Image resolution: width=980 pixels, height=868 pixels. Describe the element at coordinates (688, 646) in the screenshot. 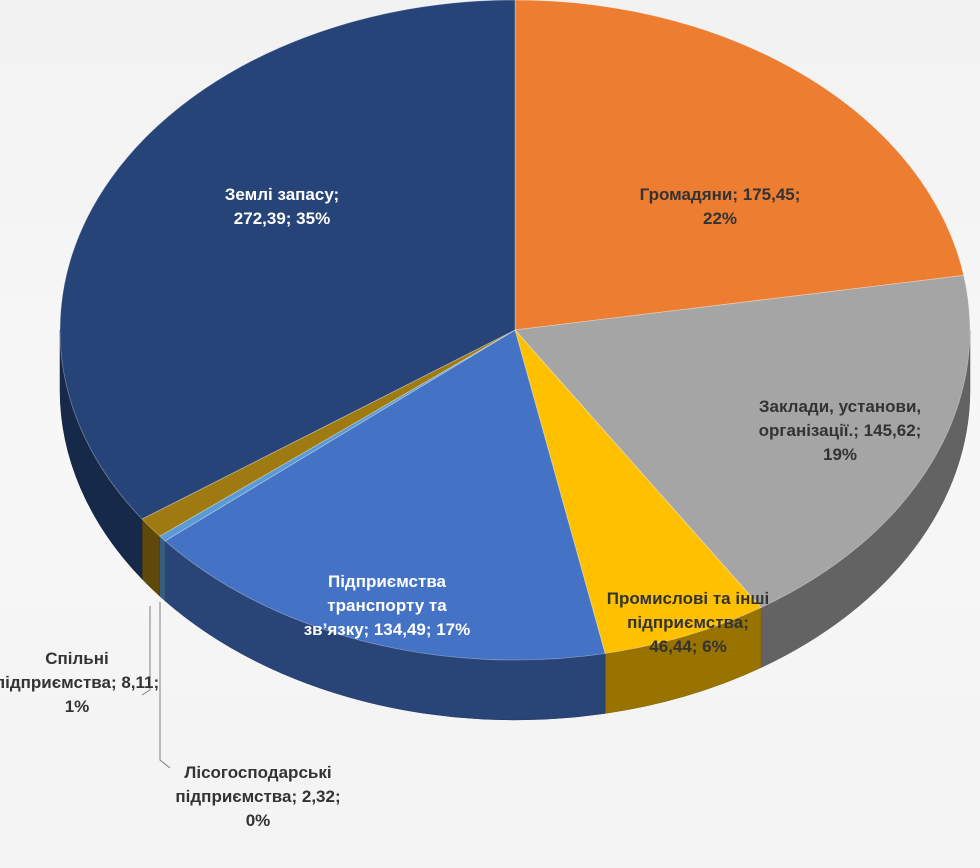

I see `slice-label-line: 46,44; 6%` at that location.